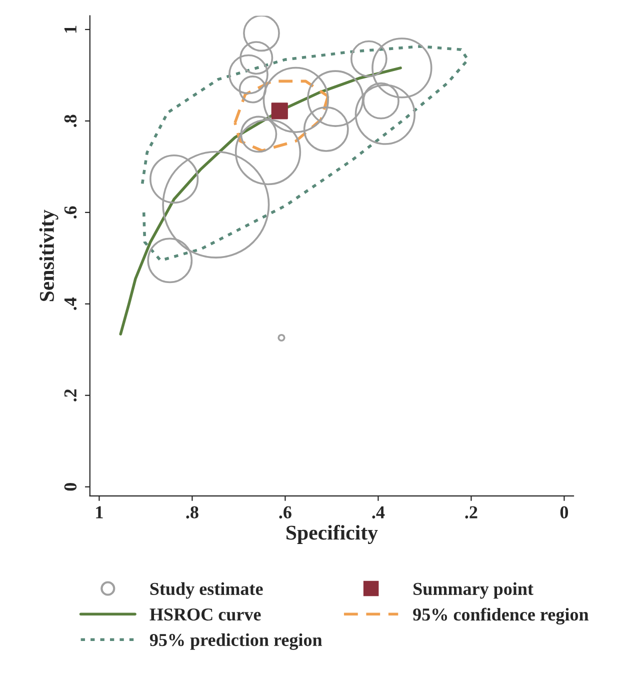  Describe the element at coordinates (285, 512) in the screenshot. I see `x-tick-label: .6` at that location.